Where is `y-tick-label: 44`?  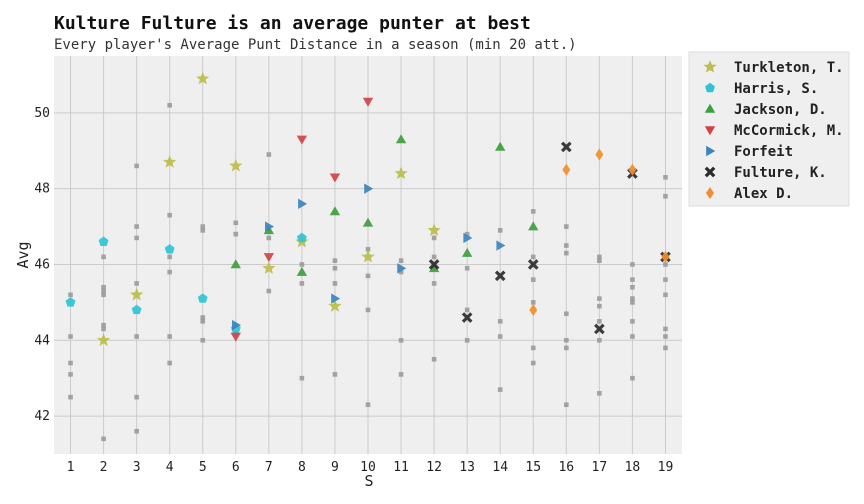 y-tick-label: 44 is located at coordinates (42, 340).